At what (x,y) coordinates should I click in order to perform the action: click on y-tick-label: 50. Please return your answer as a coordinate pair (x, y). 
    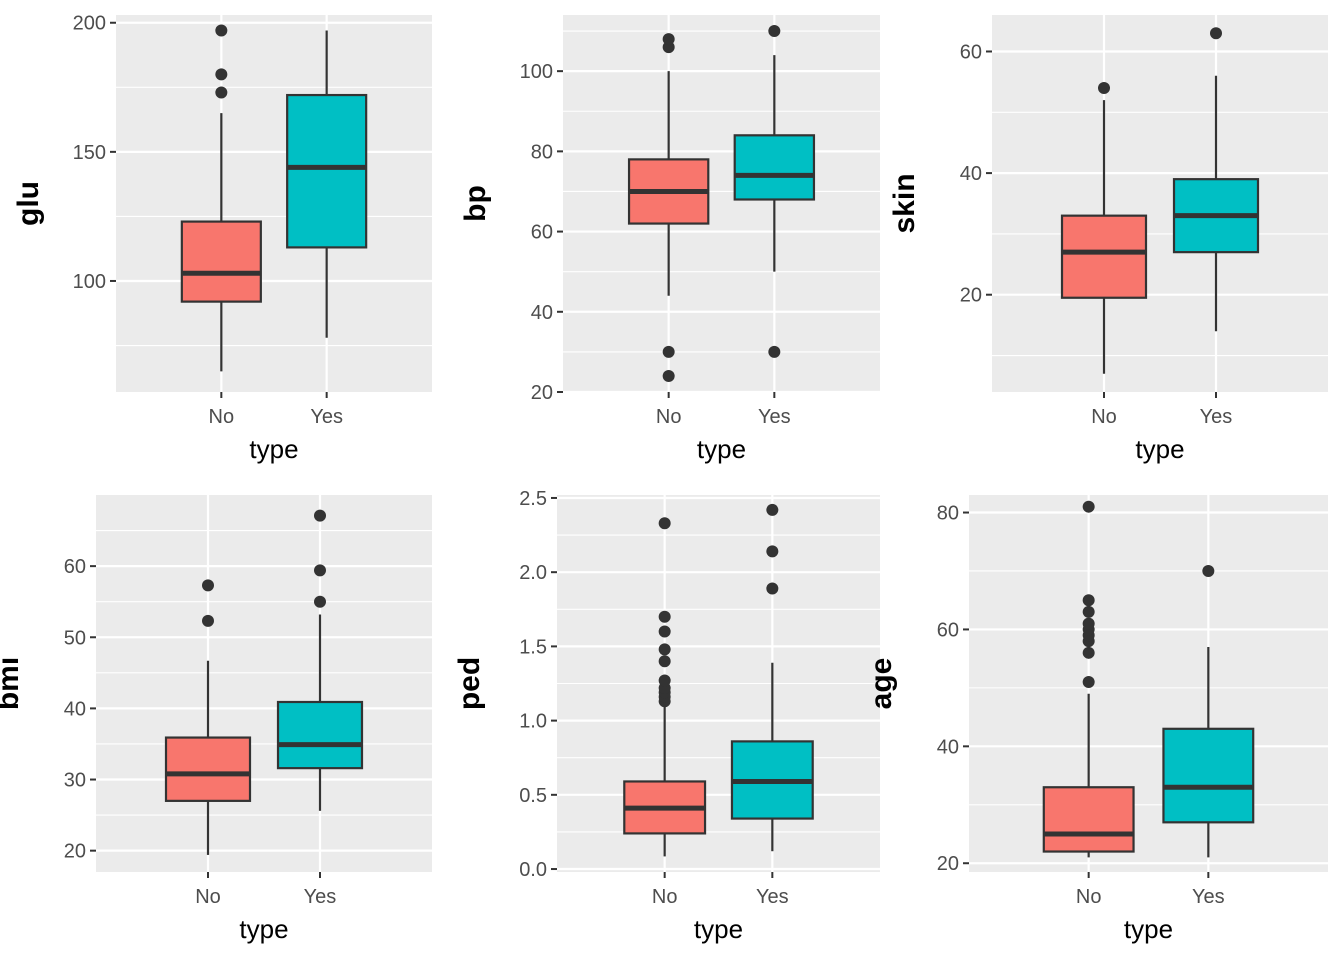
    Looking at the image, I should click on (75, 638).